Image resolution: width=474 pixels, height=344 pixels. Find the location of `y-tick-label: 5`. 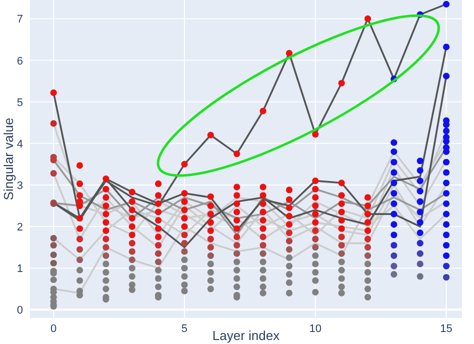

y-tick-label: 5 is located at coordinates (19, 102).